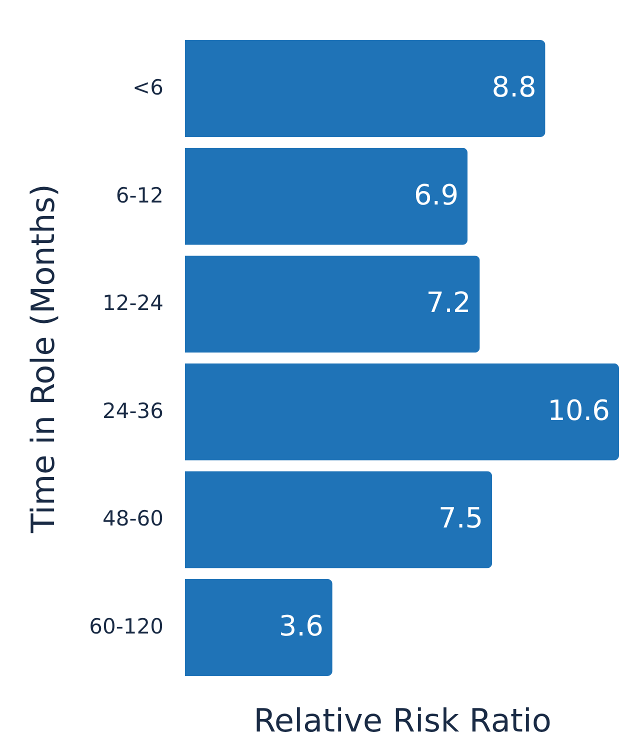  Describe the element at coordinates (126, 626) in the screenshot. I see `y-tick-label: 60-120` at that location.